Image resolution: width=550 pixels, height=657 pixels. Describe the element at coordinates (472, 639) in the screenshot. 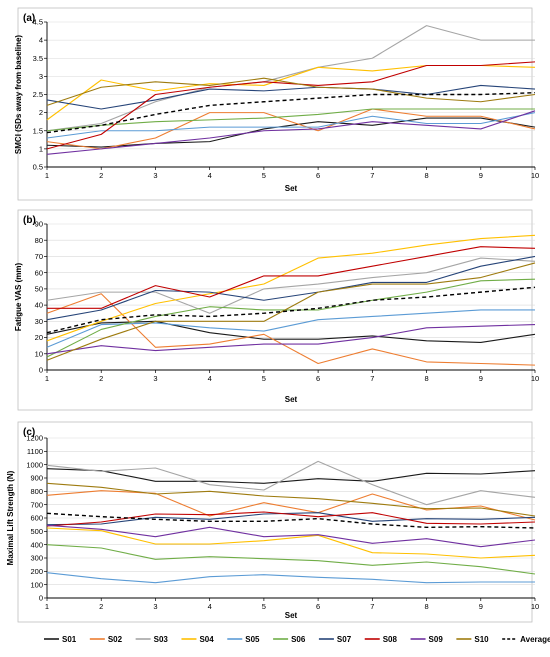

I see `legend-item-s10: S10` at that location.